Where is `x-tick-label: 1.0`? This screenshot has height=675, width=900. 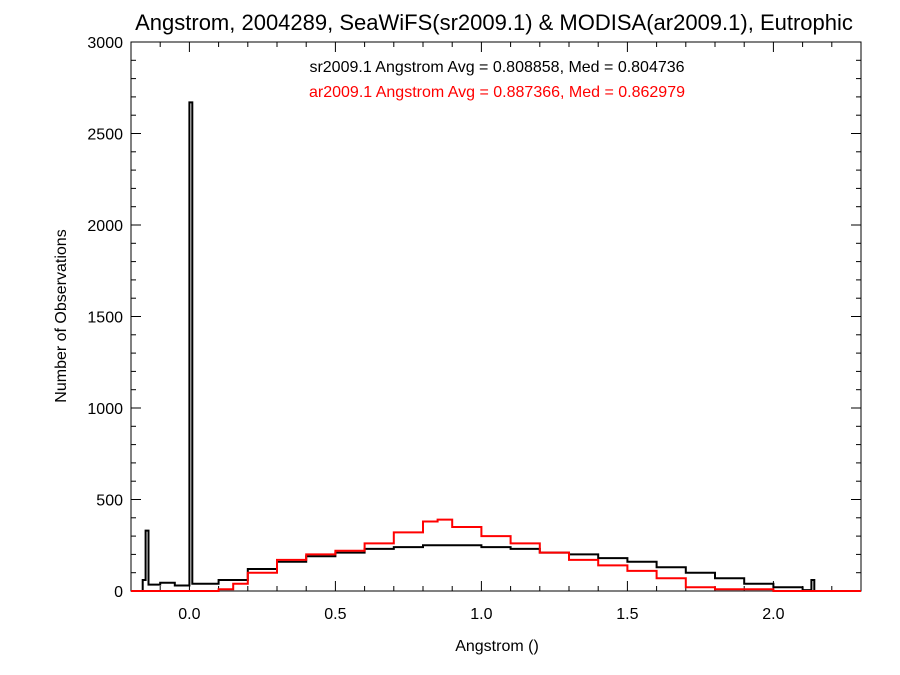 x-tick-label: 1.0 is located at coordinates (481, 614).